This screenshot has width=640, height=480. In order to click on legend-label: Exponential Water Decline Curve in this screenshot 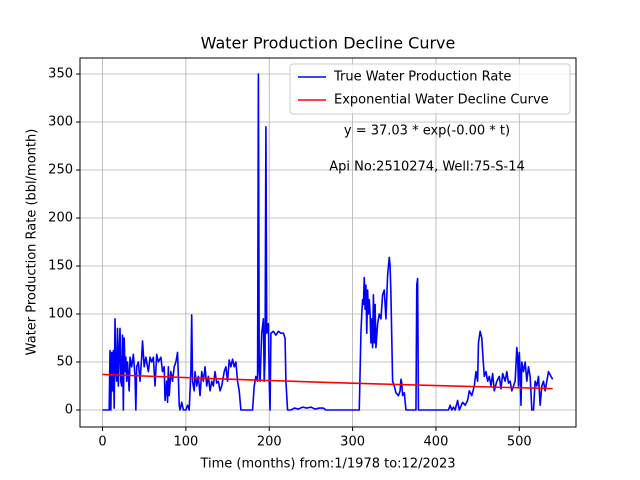, I will do `click(441, 100)`.